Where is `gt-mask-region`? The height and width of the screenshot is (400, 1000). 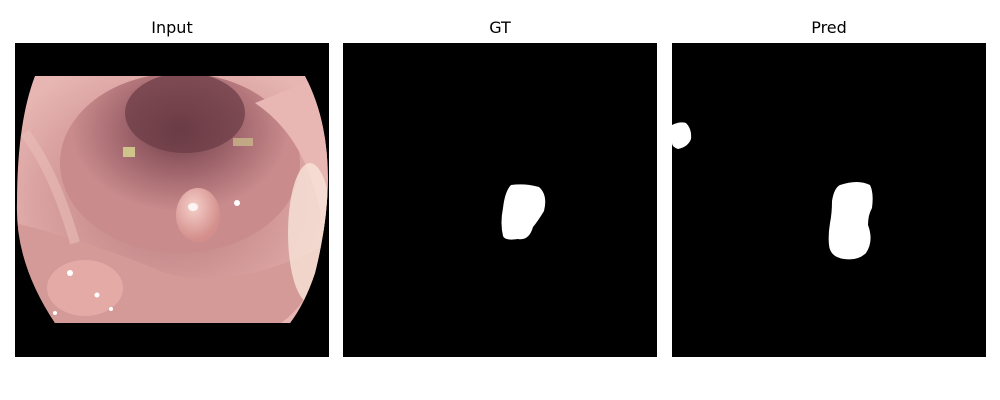 gt-mask-region is located at coordinates (523, 212).